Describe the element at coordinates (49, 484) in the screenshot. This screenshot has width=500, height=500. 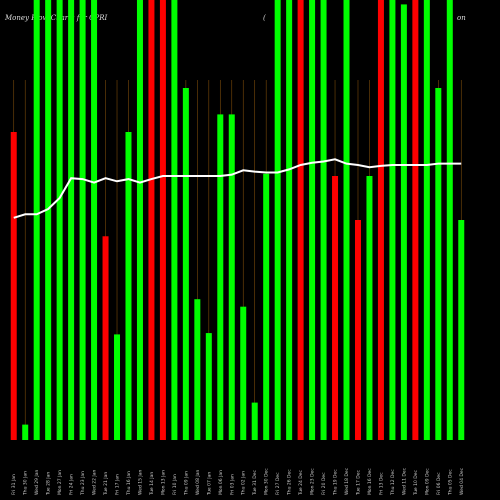
I see `x-tick-label: Tue 28 Jan` at that location.